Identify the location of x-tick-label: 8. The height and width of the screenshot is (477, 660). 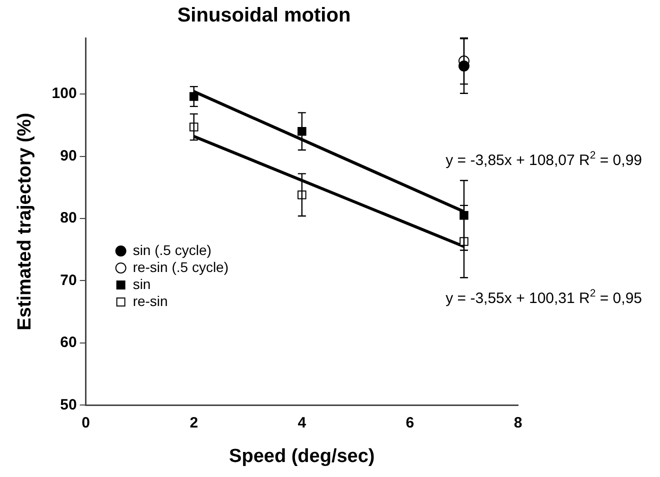
(518, 423).